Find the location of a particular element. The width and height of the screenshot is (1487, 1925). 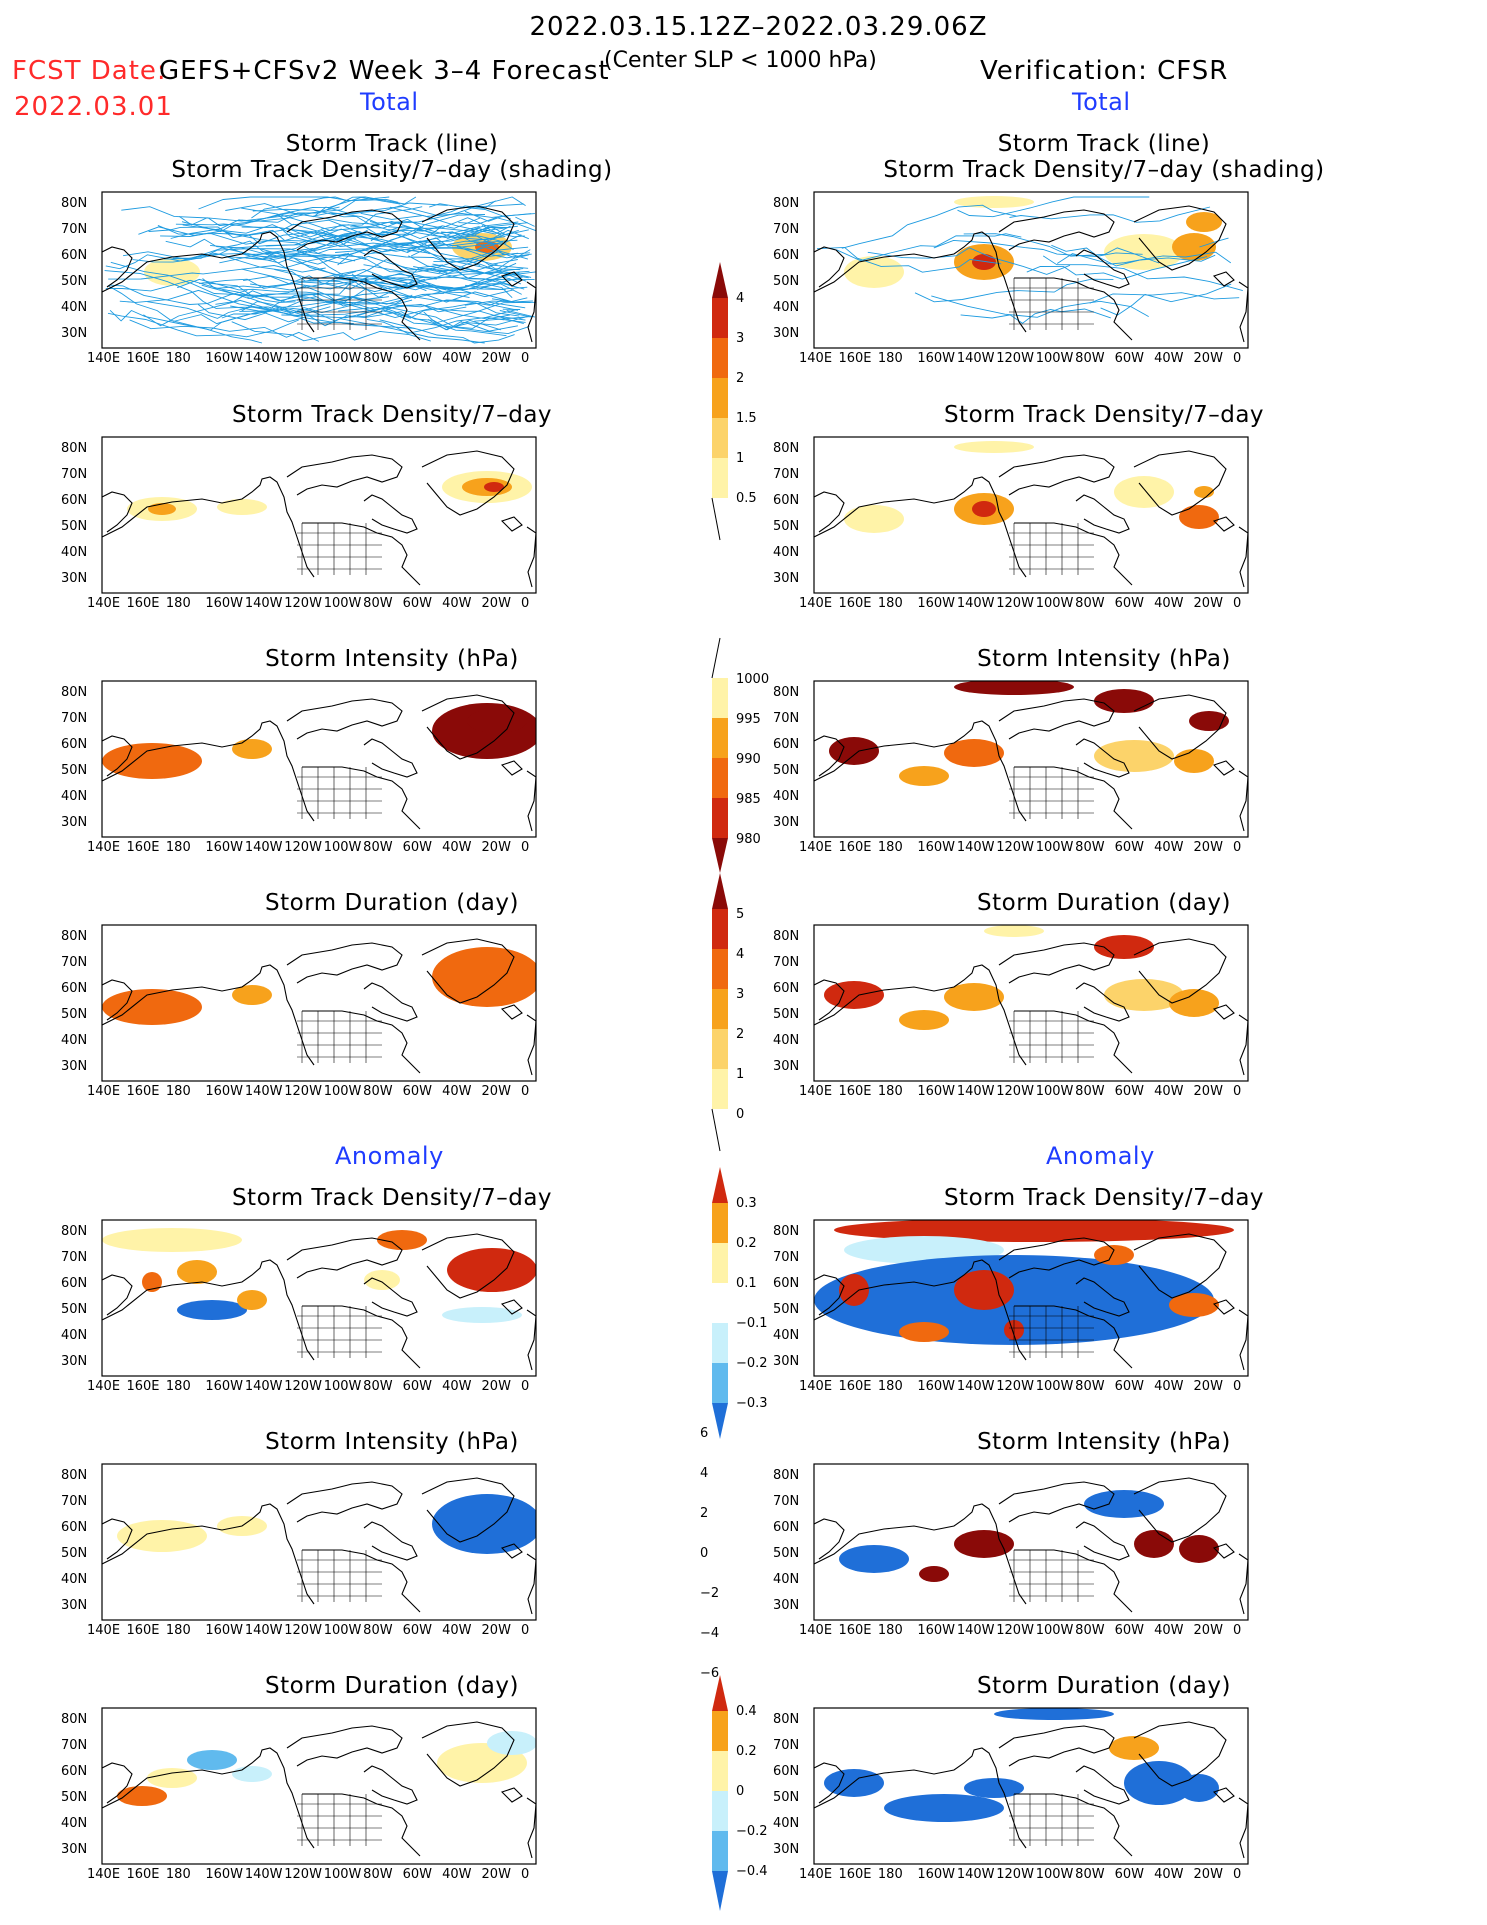

panel-title: Storm Intensity (hPa) is located at coordinates (1104, 659).